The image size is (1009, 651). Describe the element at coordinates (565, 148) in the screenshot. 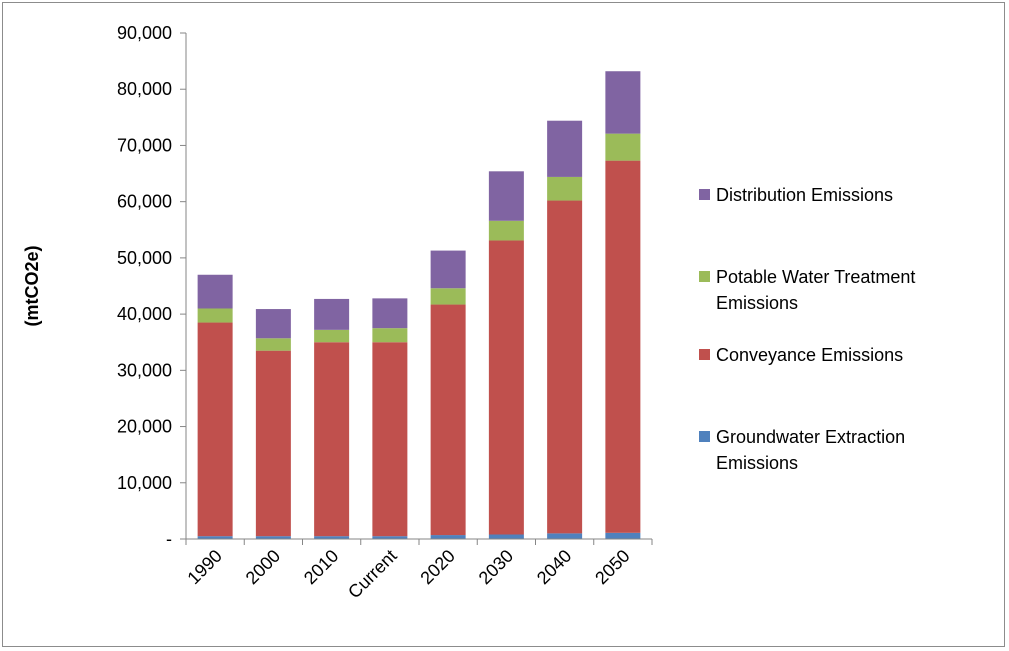

I see `bar-distribution-emissions-2040` at that location.